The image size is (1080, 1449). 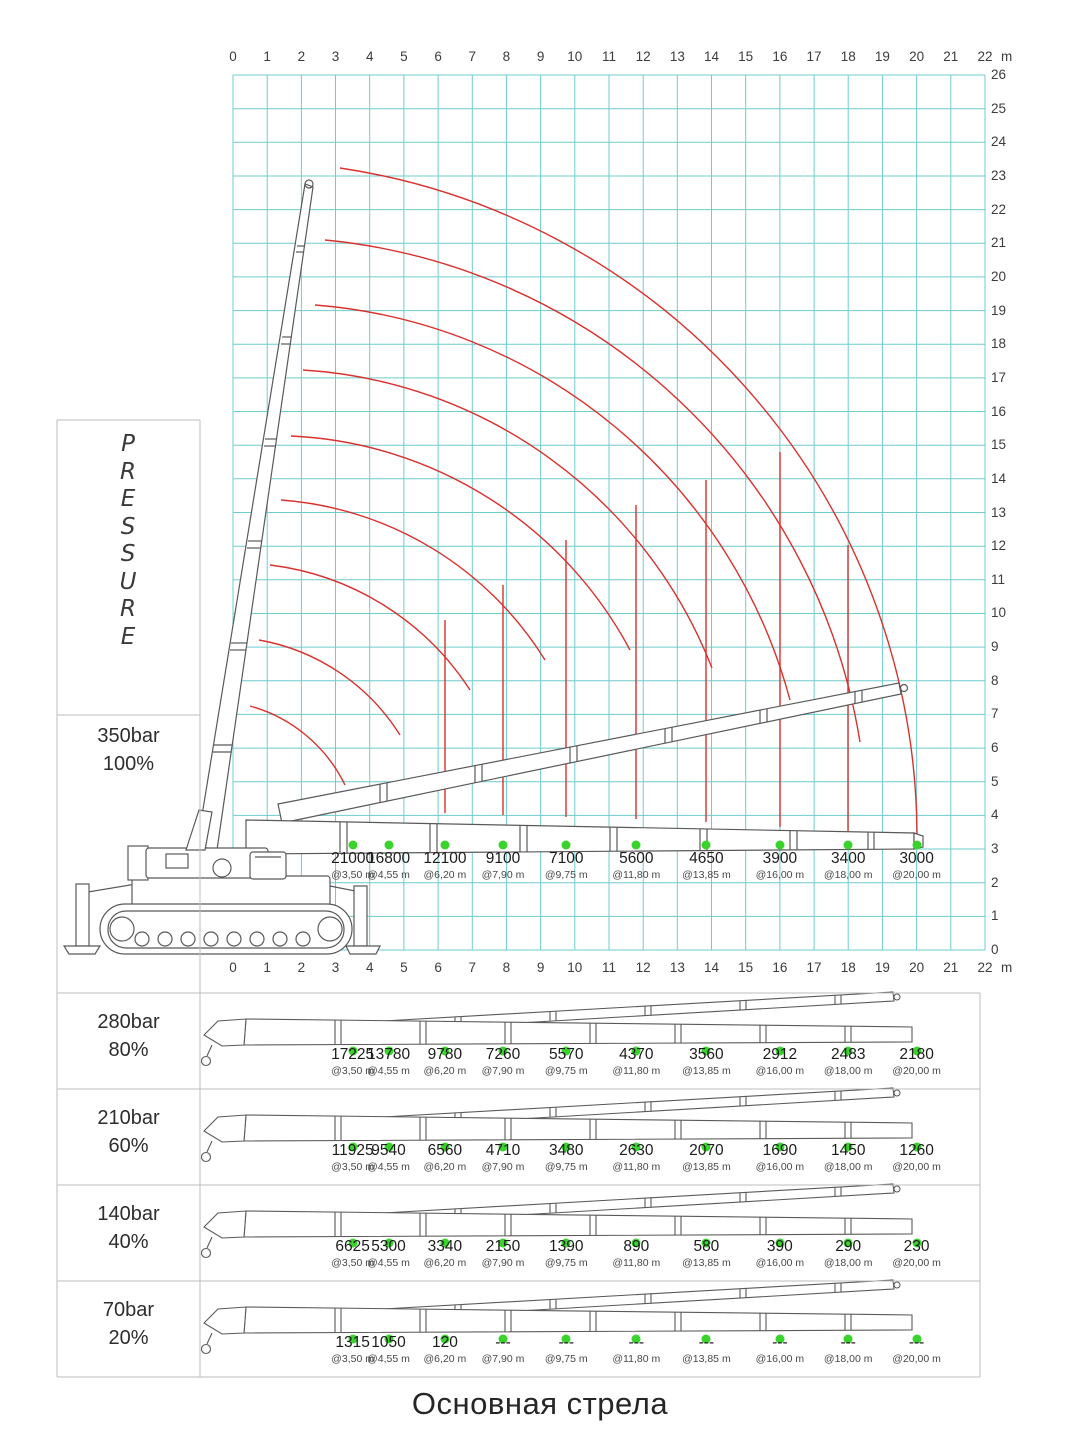 What do you see at coordinates (746, 56) in the screenshot?
I see `x-axis-tick: 15` at bounding box center [746, 56].